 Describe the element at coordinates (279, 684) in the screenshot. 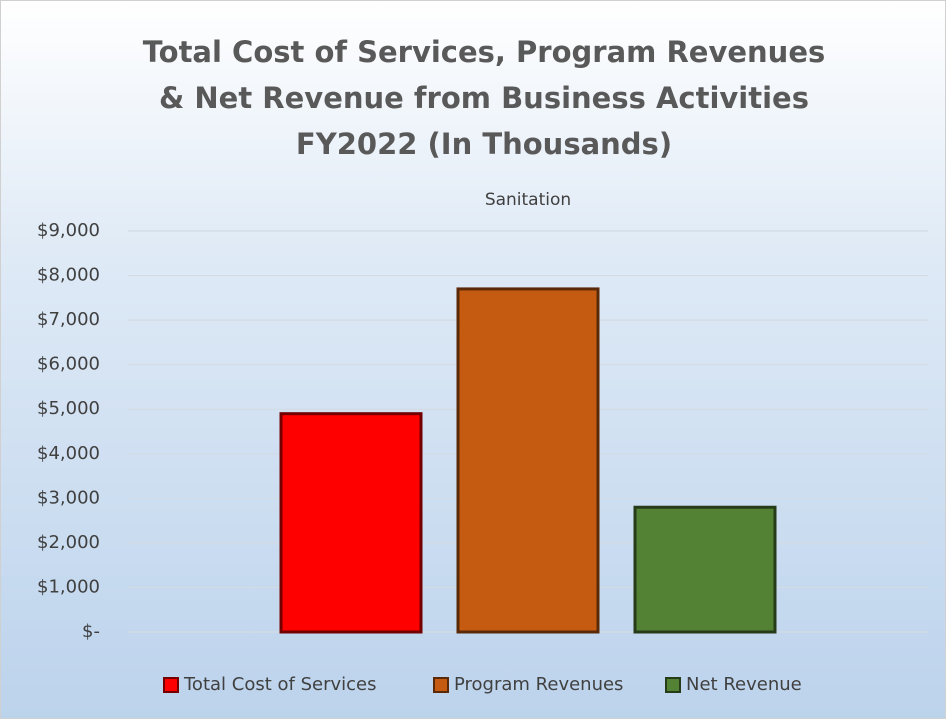

I see `legend-label: Total Cost of Services` at that location.